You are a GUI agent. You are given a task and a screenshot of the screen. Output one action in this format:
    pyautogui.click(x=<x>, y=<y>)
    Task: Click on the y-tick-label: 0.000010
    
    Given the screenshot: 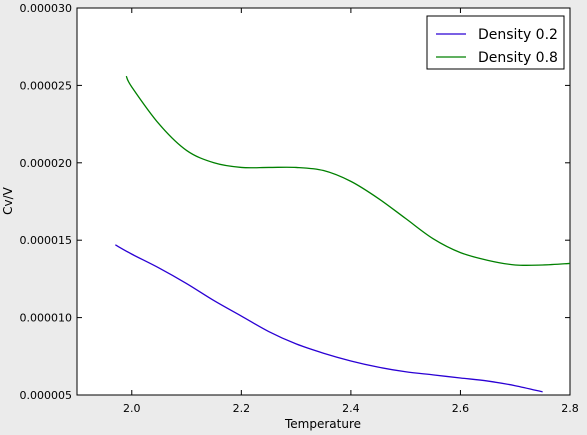 What is the action you would take?
    pyautogui.click(x=46, y=318)
    